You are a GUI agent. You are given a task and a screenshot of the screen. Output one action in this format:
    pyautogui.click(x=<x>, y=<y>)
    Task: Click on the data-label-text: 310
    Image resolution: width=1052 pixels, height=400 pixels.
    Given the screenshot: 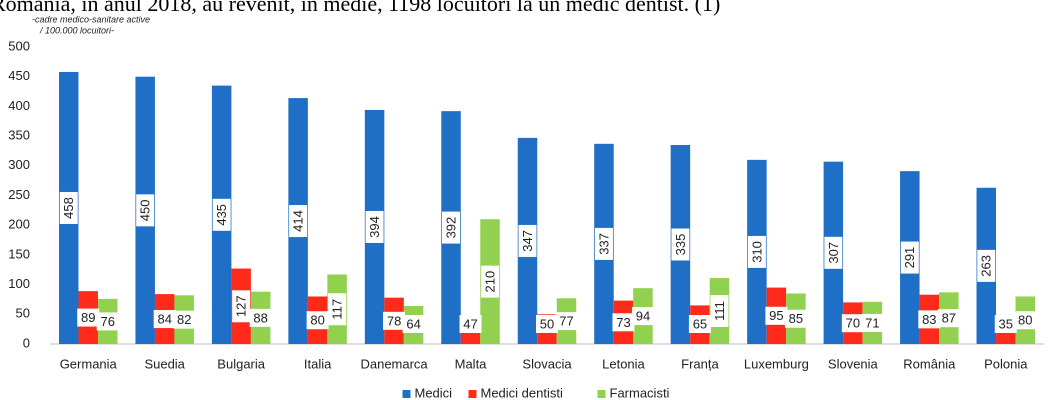 What is the action you would take?
    pyautogui.click(x=756, y=252)
    